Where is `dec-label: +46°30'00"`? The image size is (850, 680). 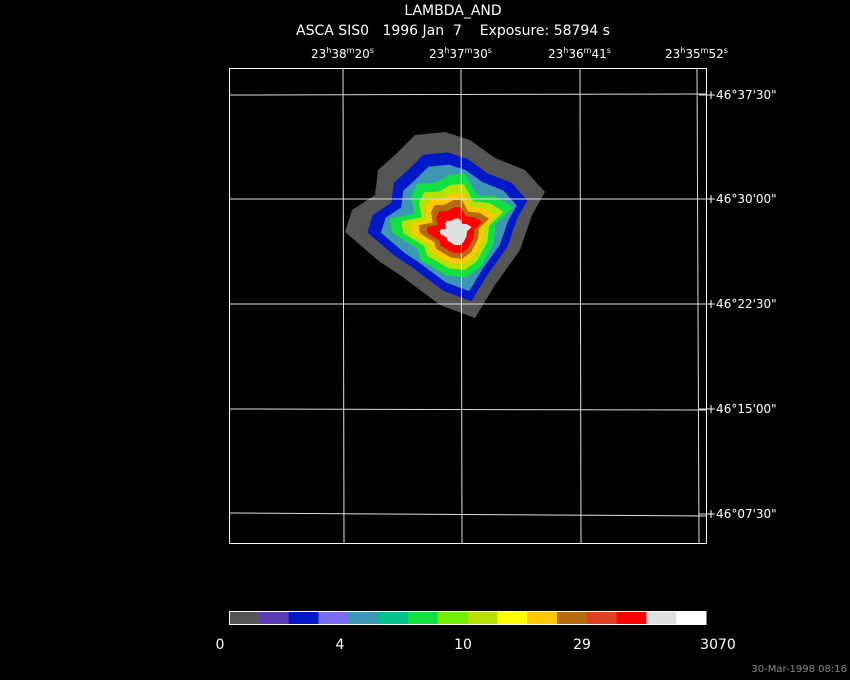
dec-label: +46°30'00" is located at coordinates (741, 199).